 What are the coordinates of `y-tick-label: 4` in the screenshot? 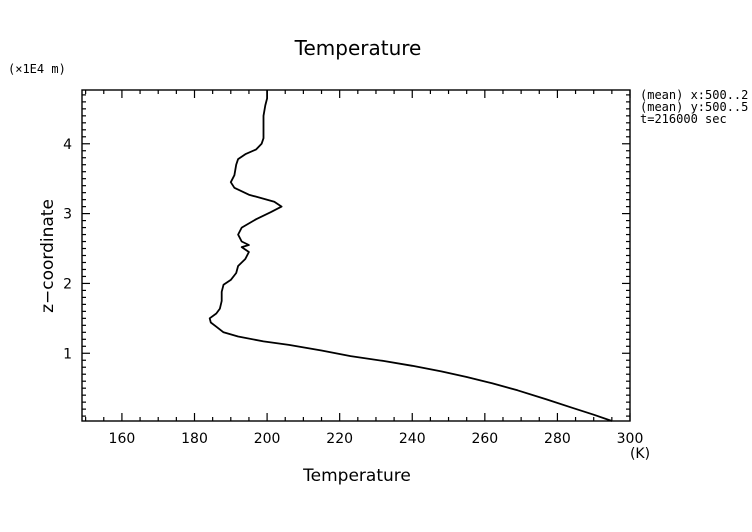 It's located at (67, 145).